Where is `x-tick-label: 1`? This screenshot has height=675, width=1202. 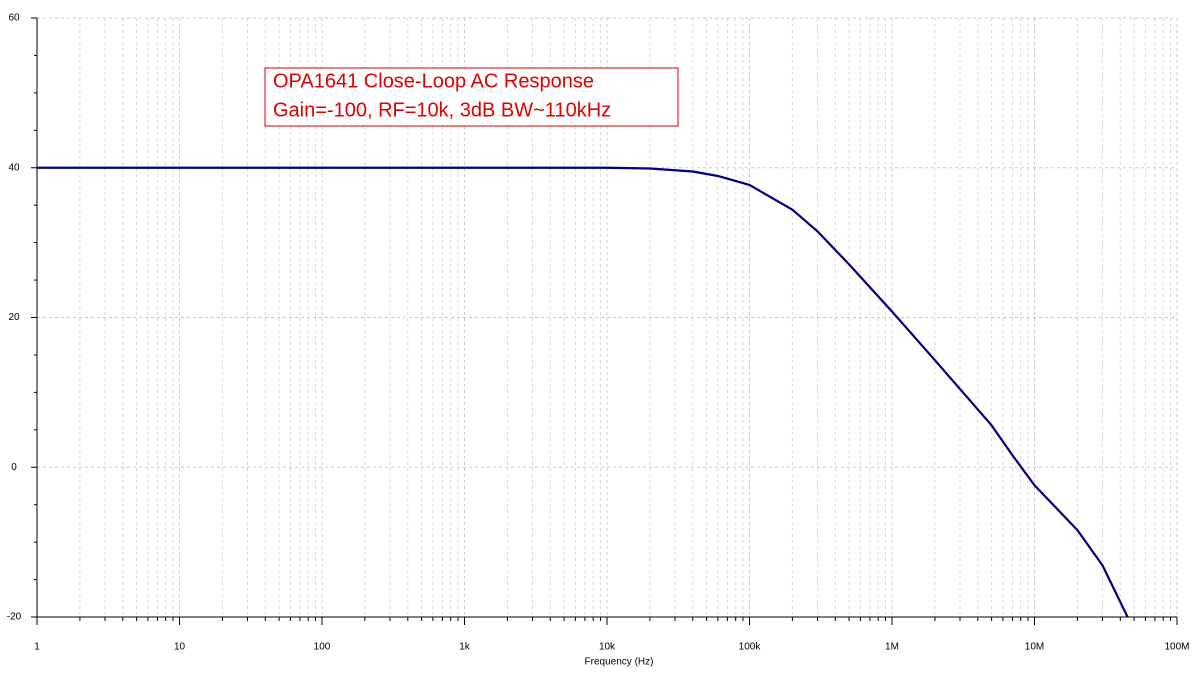
x-tick-label: 1 is located at coordinates (37, 647).